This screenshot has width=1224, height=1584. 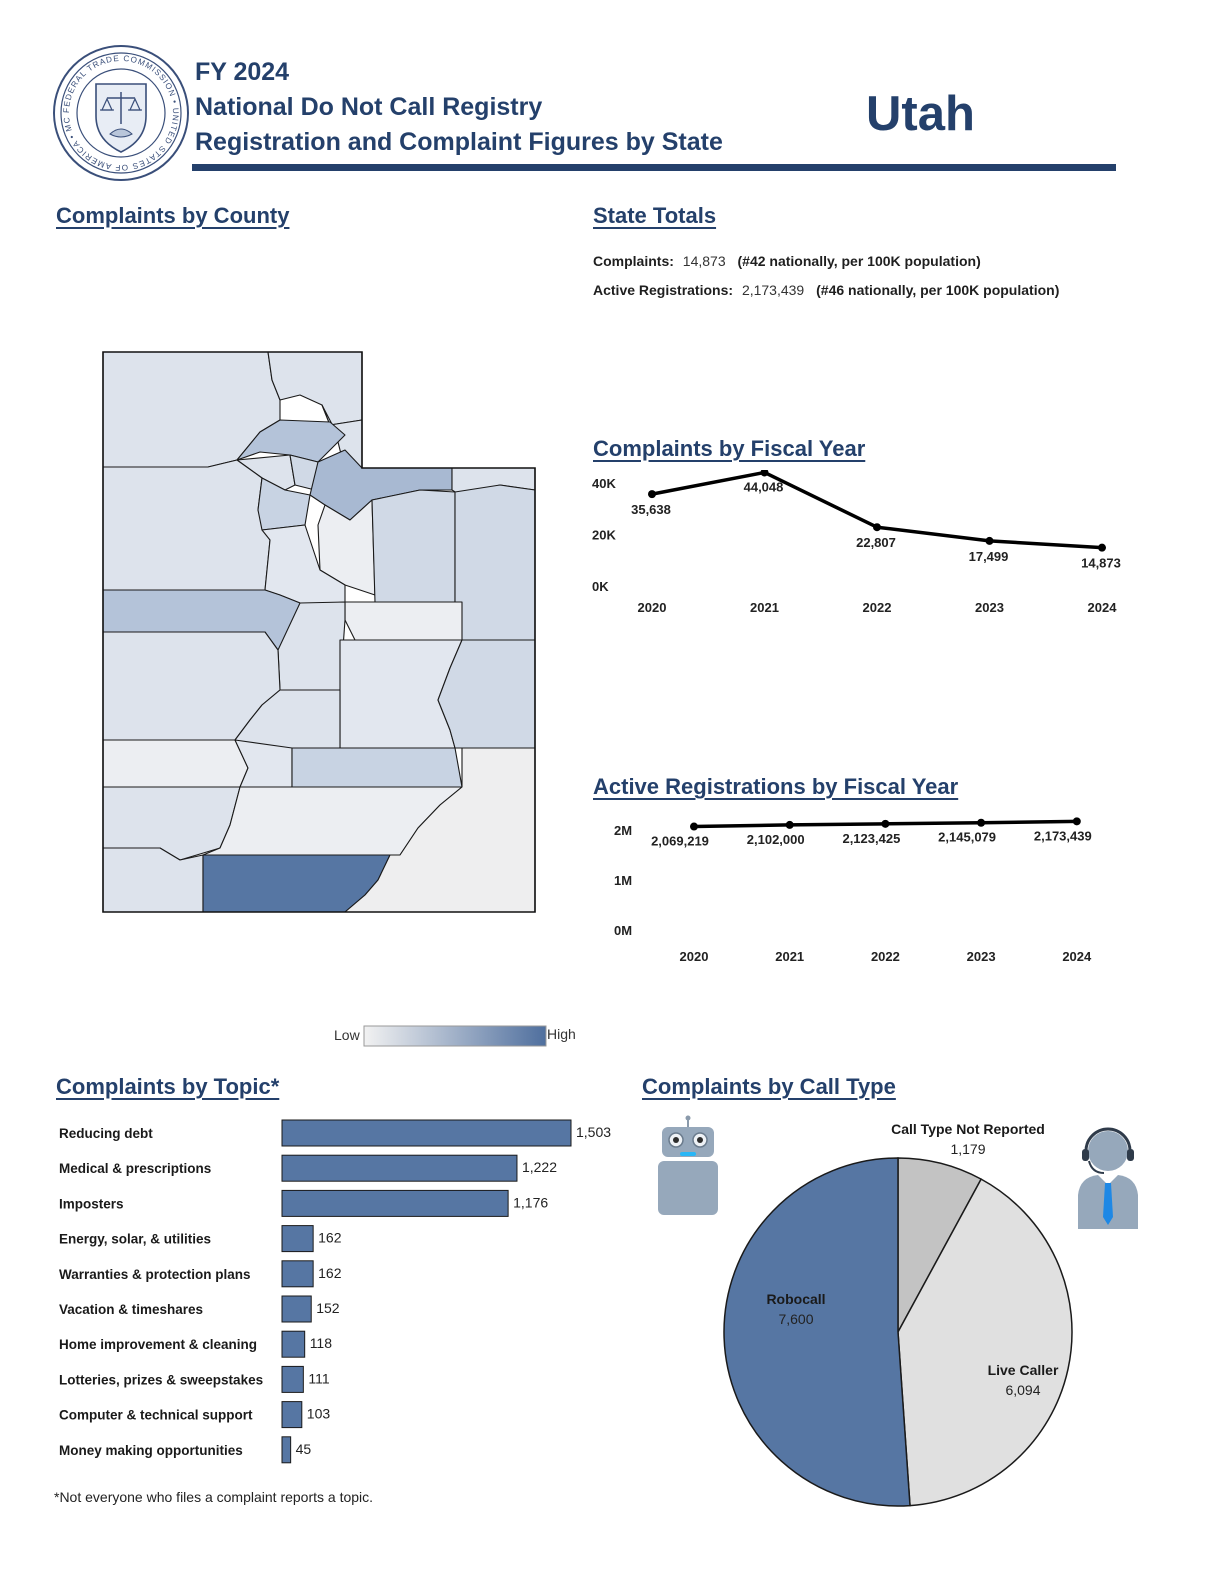 I want to click on bar-category-label: Lotteries, prizes & sweepstakes, so click(x=161, y=1379).